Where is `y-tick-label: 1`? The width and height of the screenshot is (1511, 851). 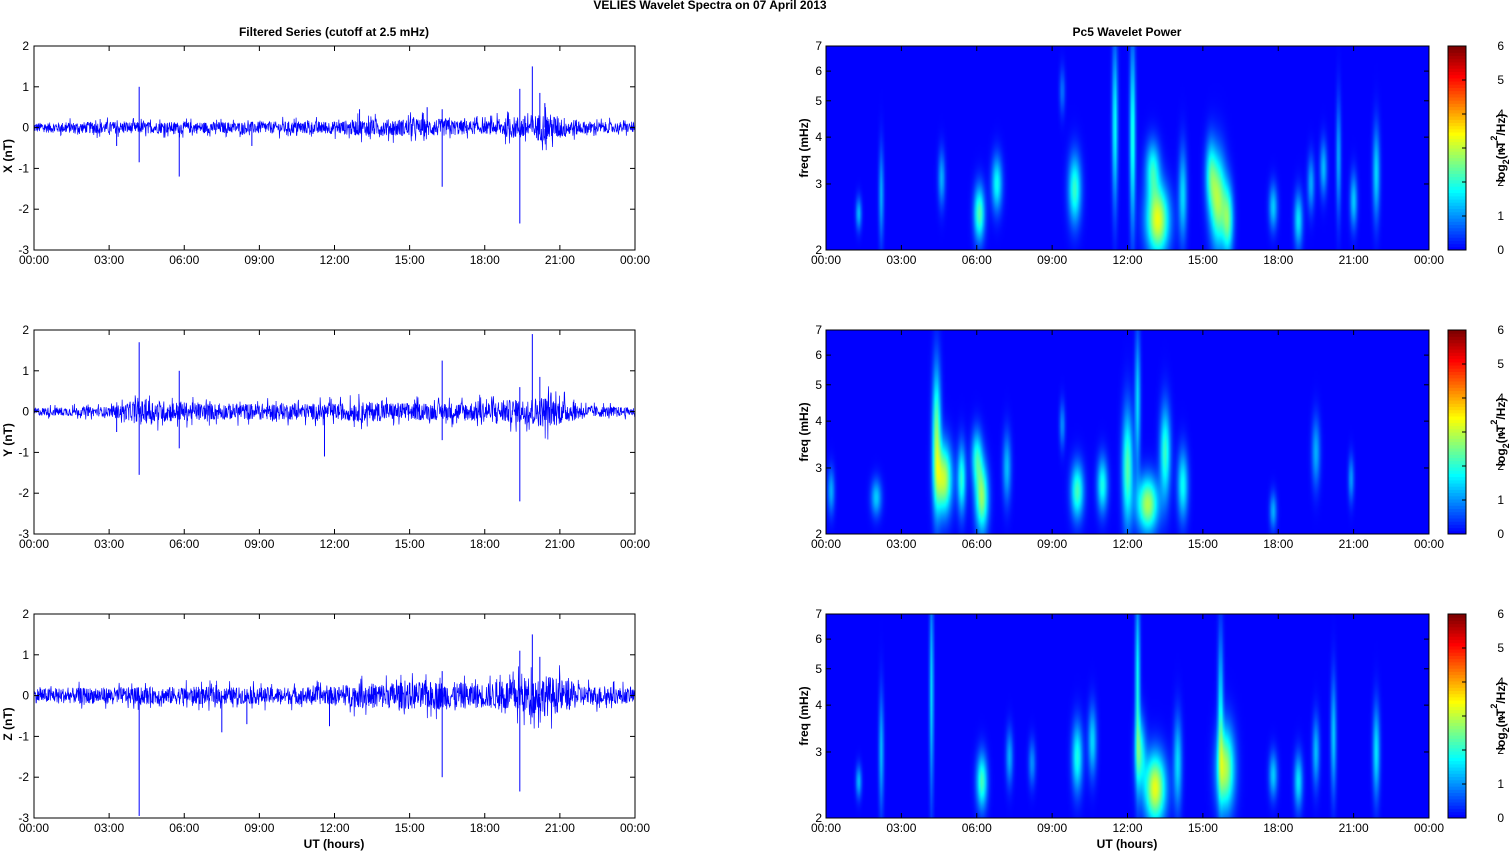
y-tick-label: 1 is located at coordinates (25, 87).